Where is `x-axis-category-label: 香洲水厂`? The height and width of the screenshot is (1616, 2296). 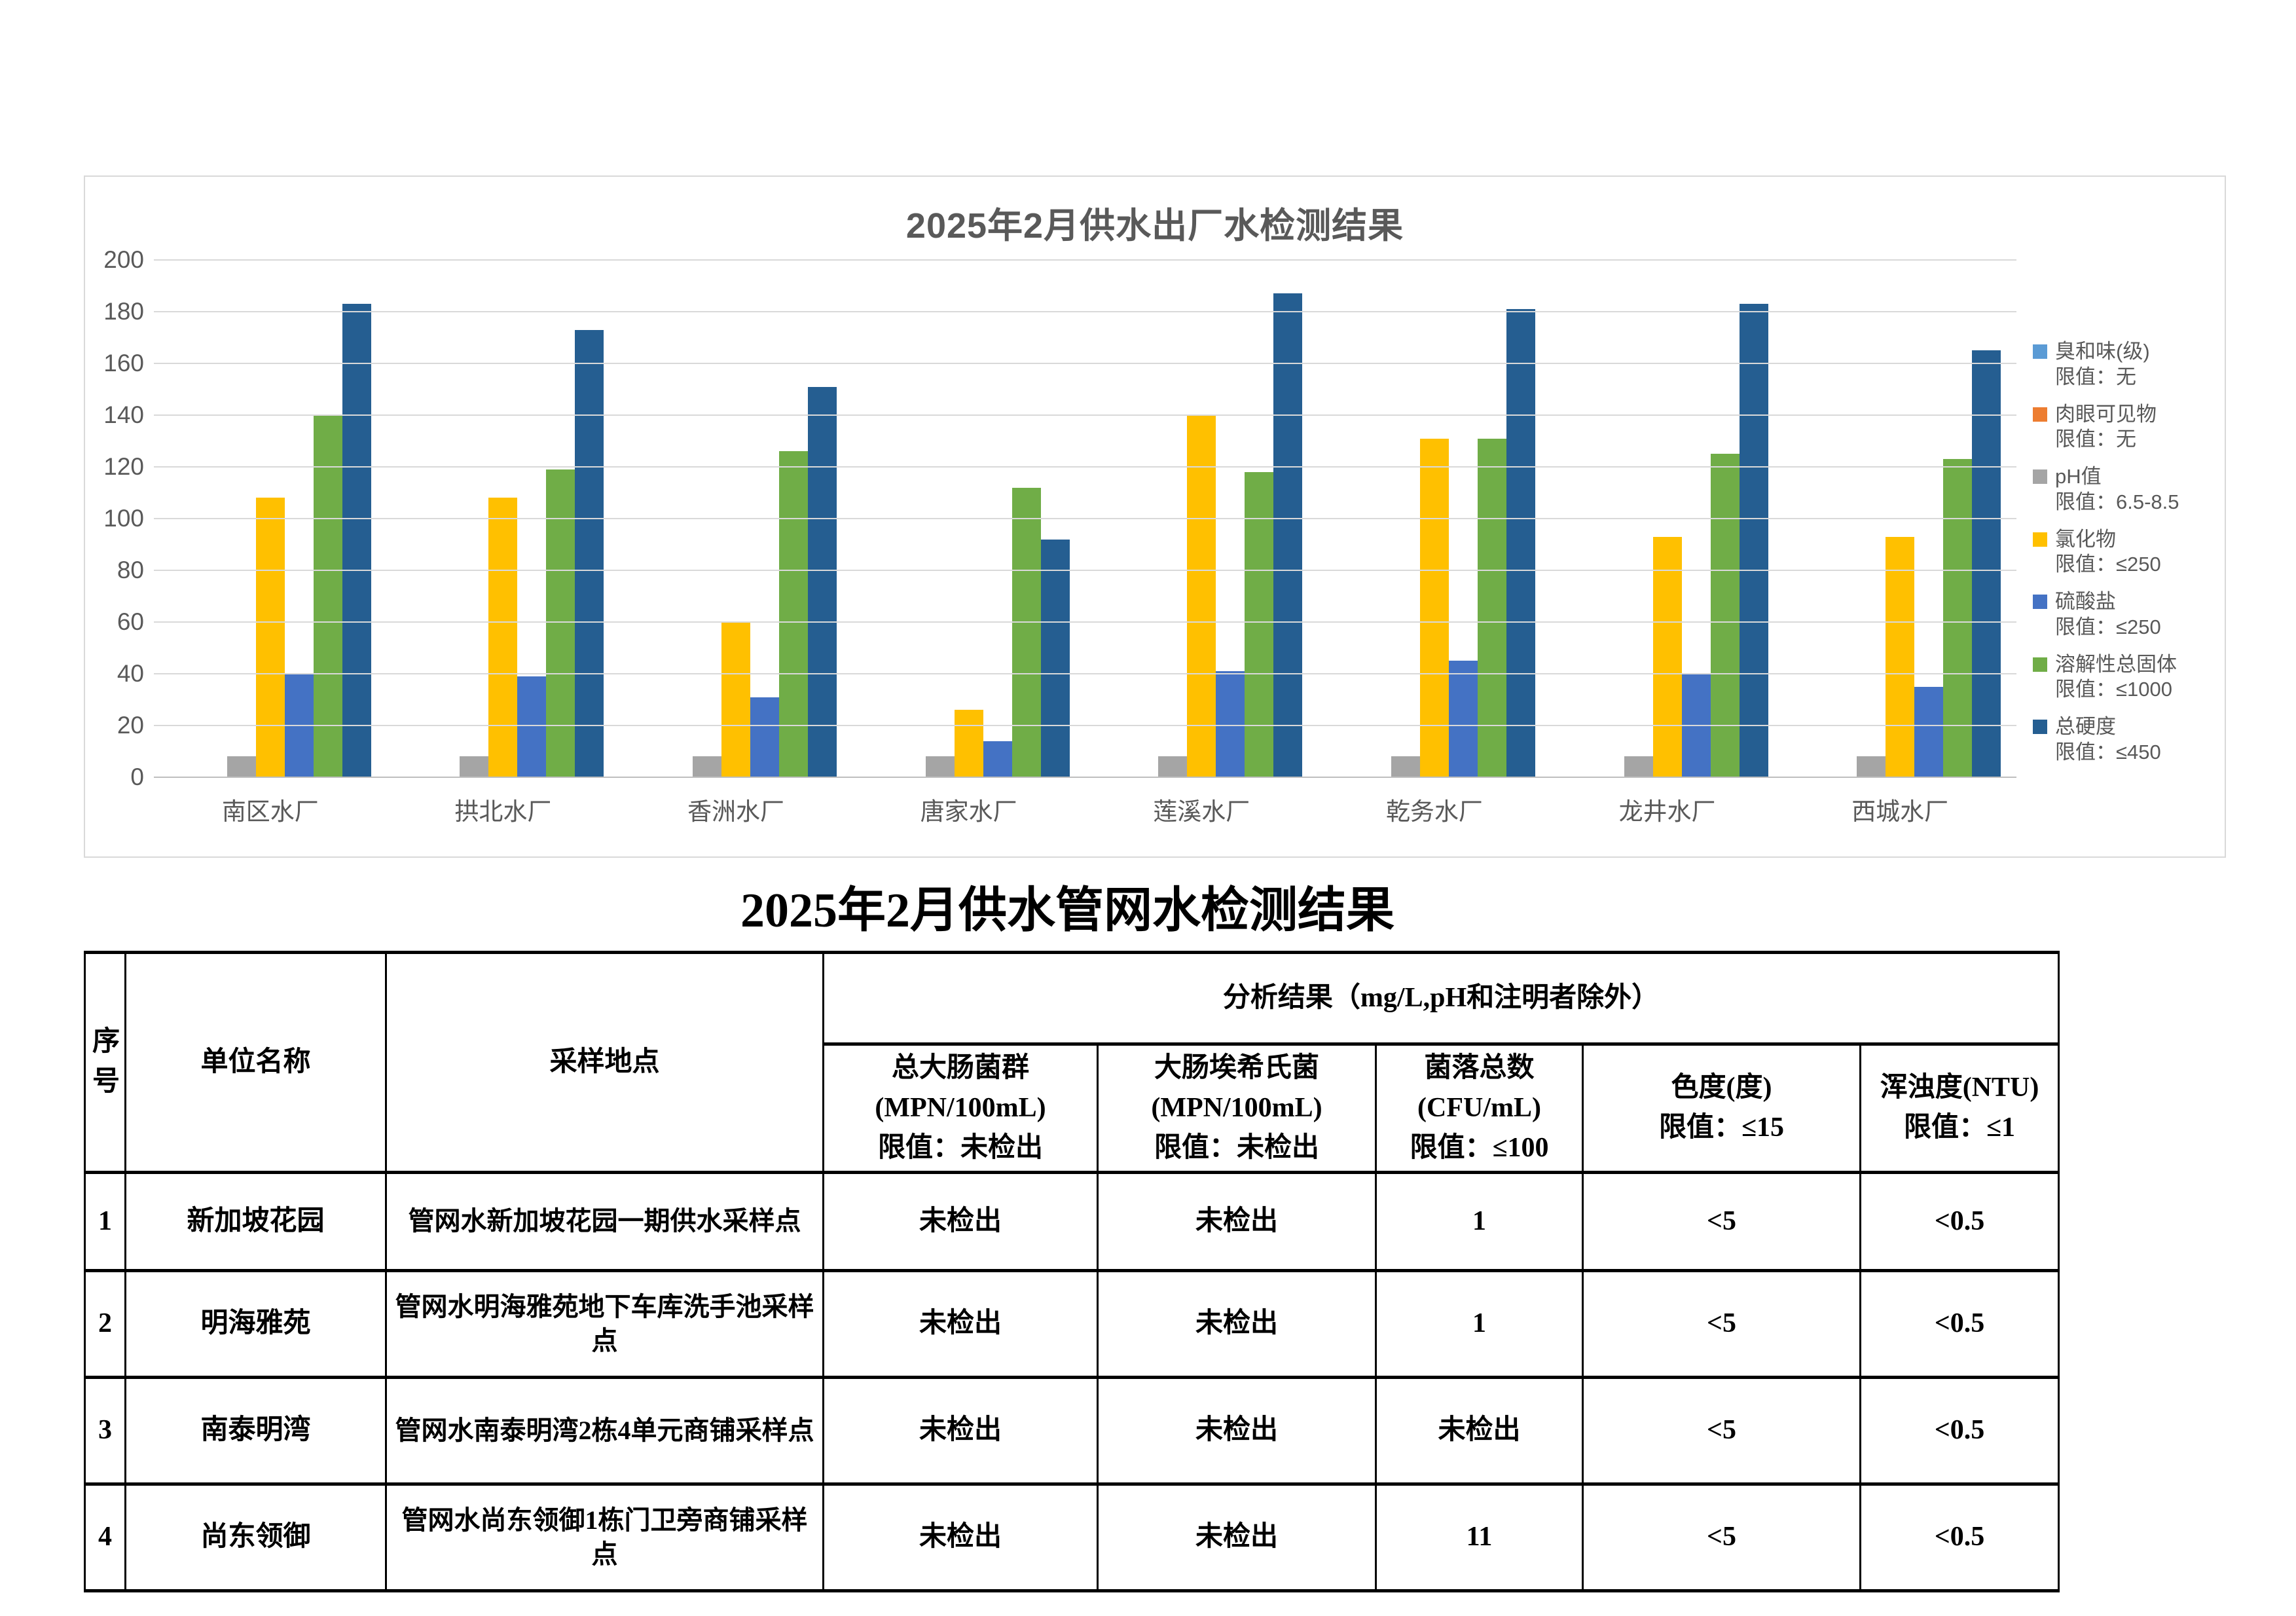
x-axis-category-label: 香洲水厂 is located at coordinates (736, 812).